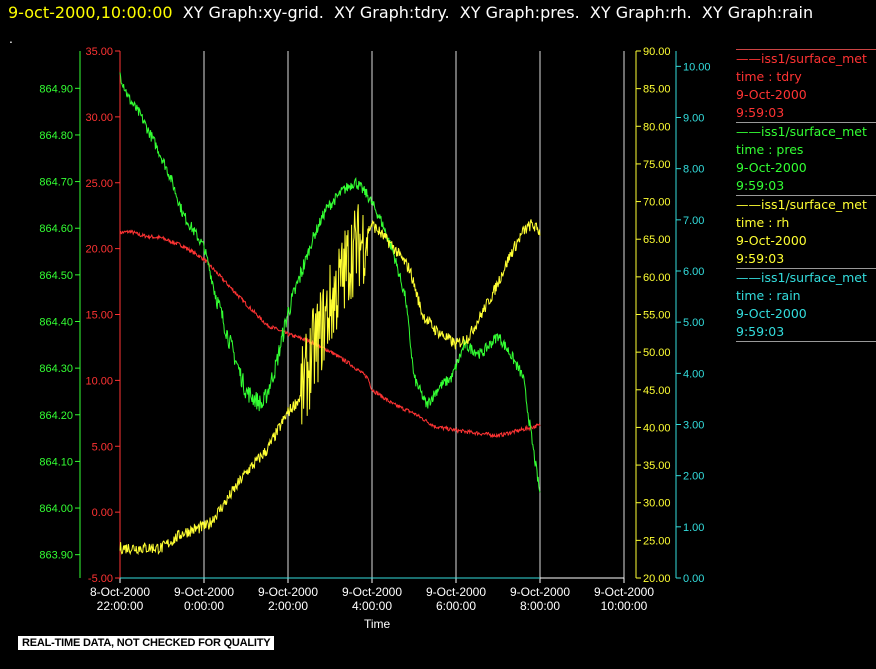  Describe the element at coordinates (693, 272) in the screenshot. I see `rain-tick-label: 6.00` at that location.